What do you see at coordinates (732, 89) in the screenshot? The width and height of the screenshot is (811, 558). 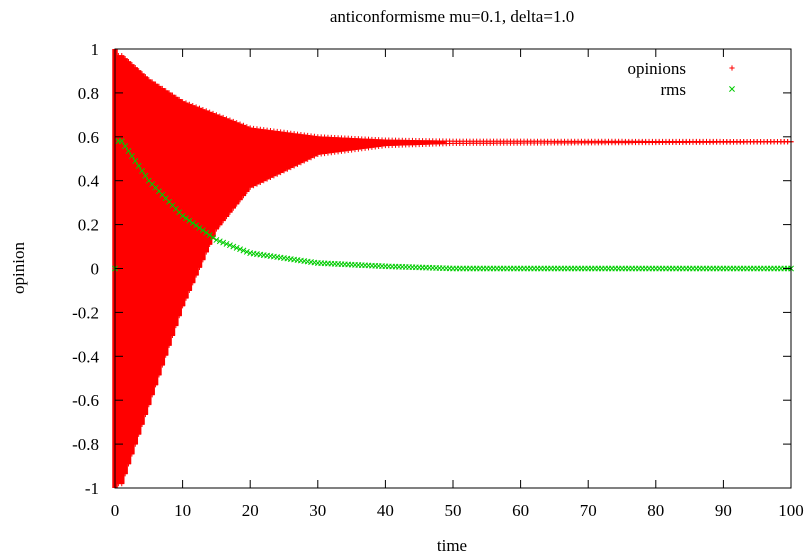 I see `legend-cross-marker` at bounding box center [732, 89].